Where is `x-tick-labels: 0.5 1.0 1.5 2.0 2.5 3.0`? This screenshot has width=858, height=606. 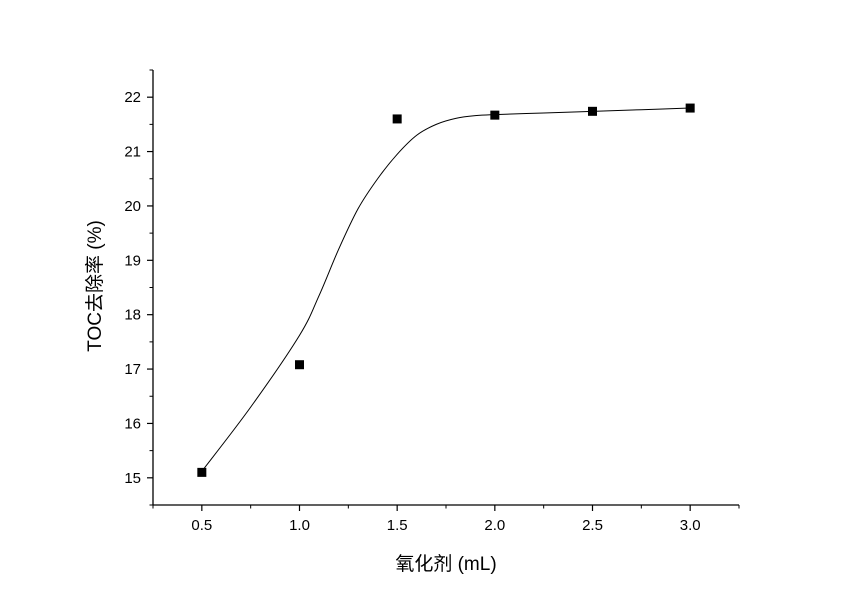 x-tick-labels: 0.5 1.0 1.5 2.0 2.5 3.0 is located at coordinates (445, 525).